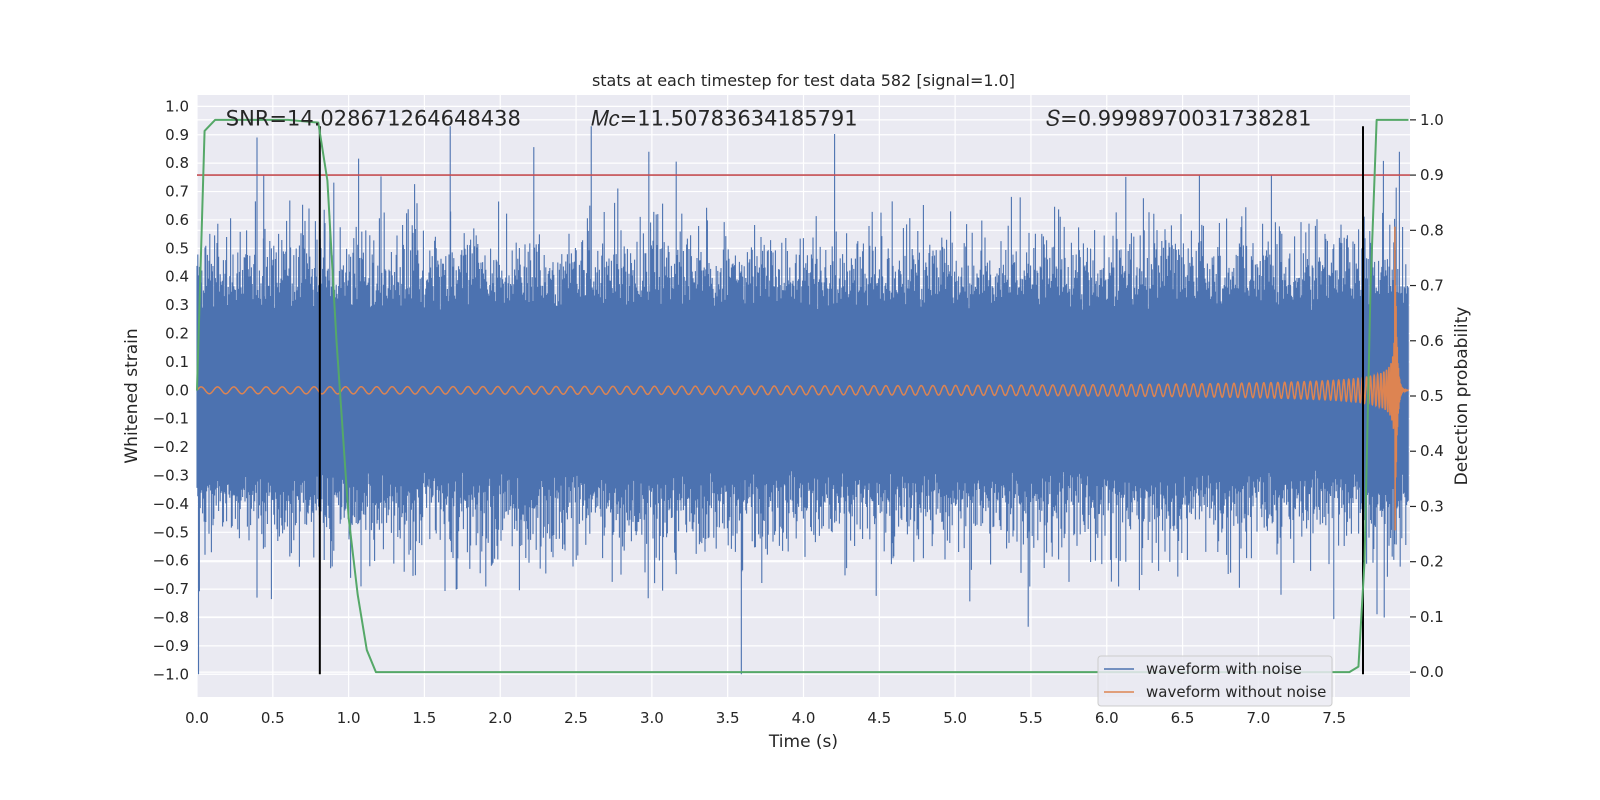 This screenshot has width=1600, height=800. What do you see at coordinates (652, 718) in the screenshot?
I see `x-tick-label: 3.0` at bounding box center [652, 718].